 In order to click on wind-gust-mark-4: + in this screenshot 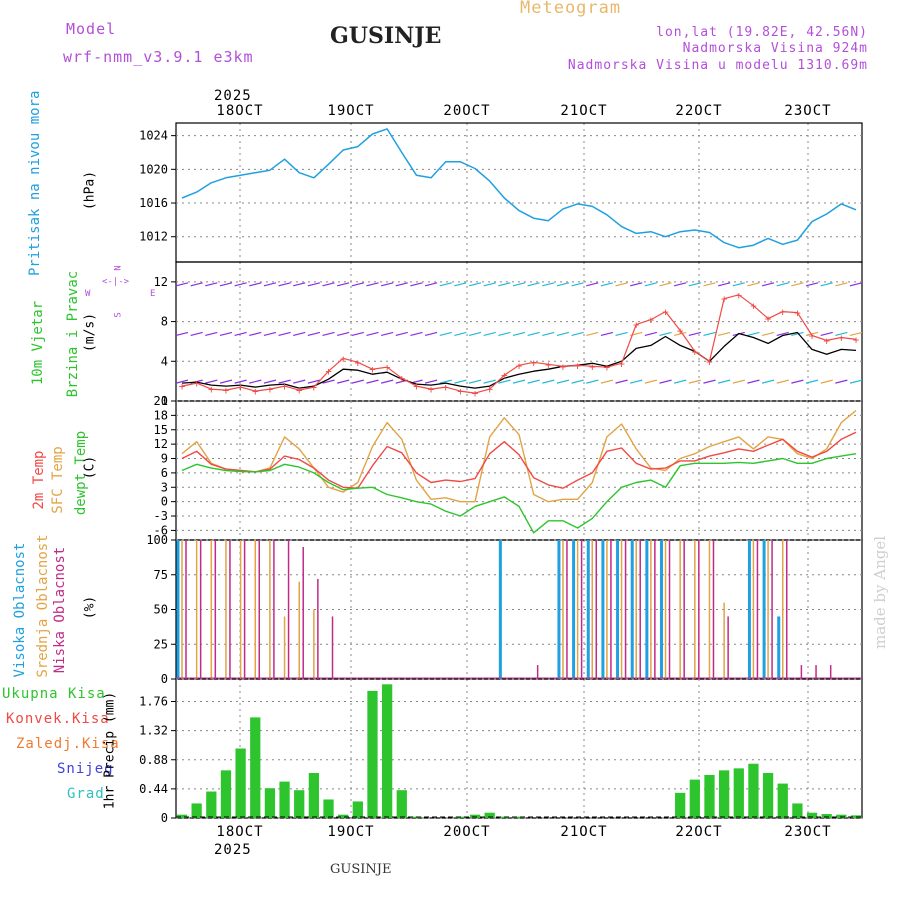, I will do `click(240, 387)`.